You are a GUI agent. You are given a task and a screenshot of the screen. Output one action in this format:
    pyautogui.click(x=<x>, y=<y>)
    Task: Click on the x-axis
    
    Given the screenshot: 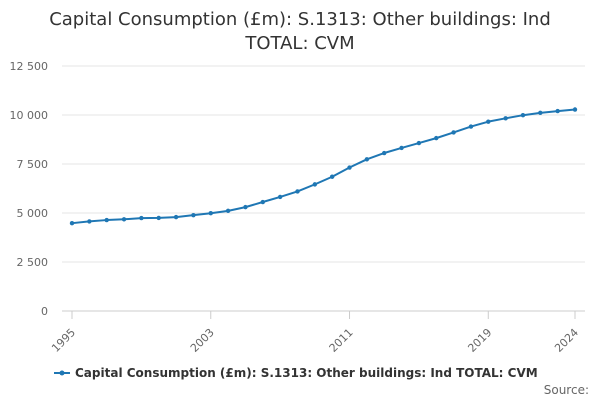 What is the action you would take?
    pyautogui.click(x=323, y=314)
    